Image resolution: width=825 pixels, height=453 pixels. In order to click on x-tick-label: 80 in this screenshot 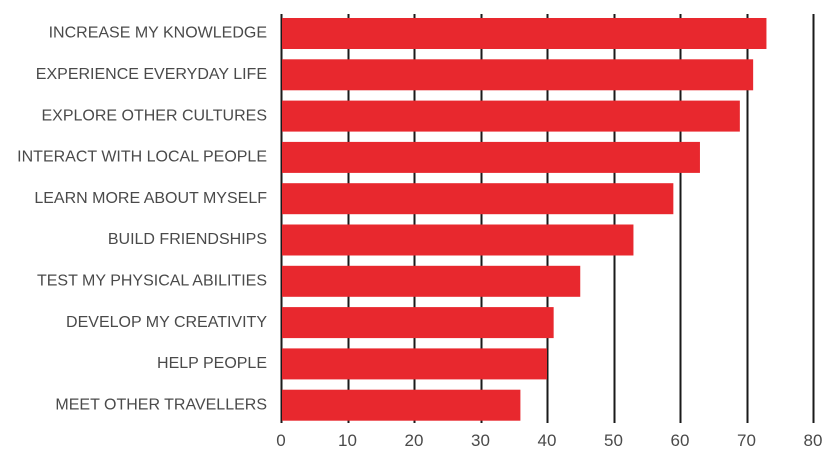, I will do `click(813, 440)`.